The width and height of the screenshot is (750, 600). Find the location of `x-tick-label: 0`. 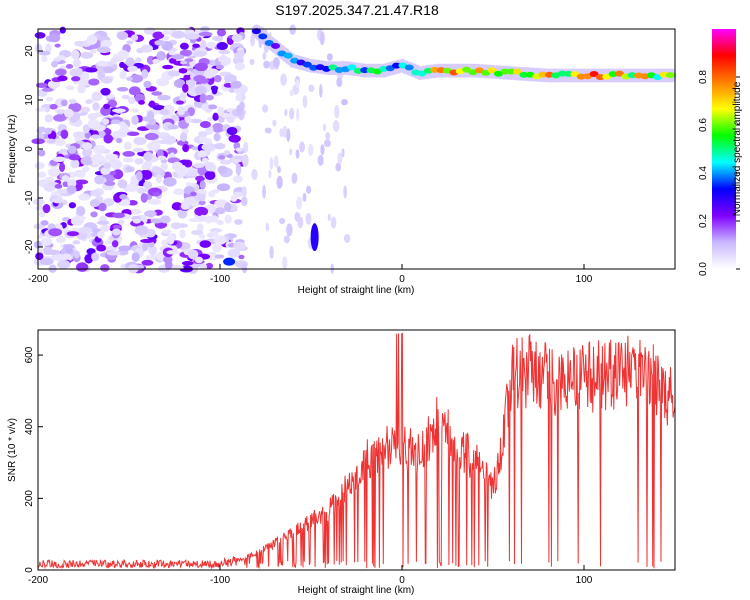

x-tick-label: 0 is located at coordinates (402, 279).